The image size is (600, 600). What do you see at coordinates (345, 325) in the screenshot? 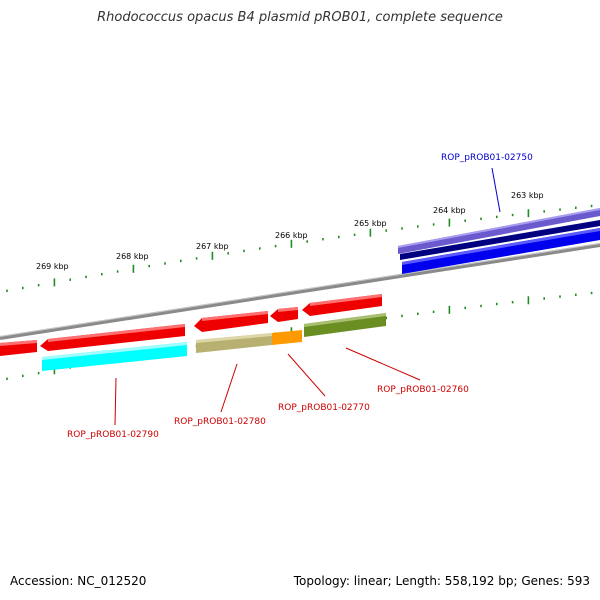
I see `gene-02760-olive-band` at bounding box center [345, 325].